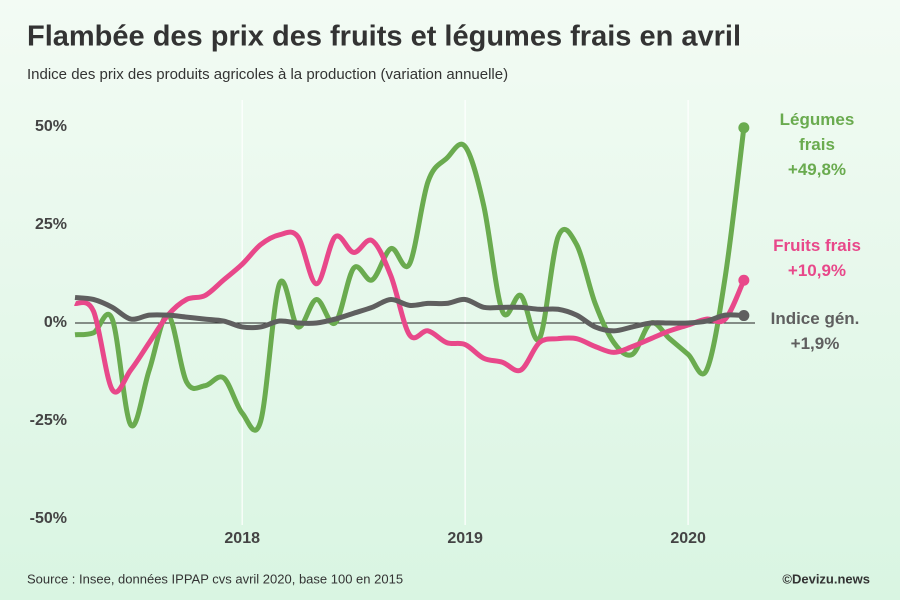 The image size is (900, 600). Describe the element at coordinates (688, 538) in the screenshot. I see `x-tick-label: 2020` at that location.